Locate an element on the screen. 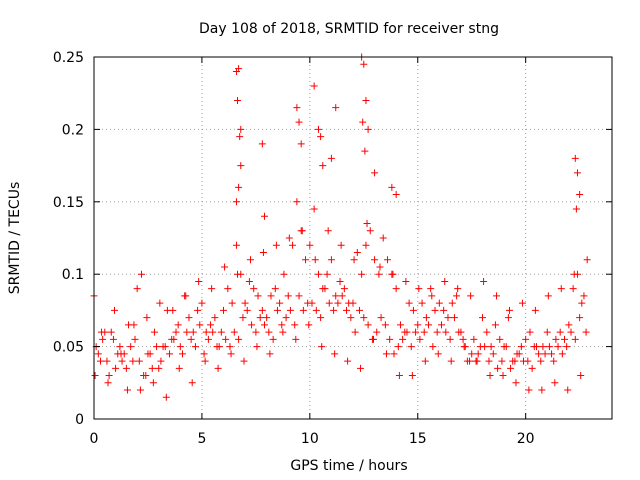  y-tick-label: 0.05 is located at coordinates (68, 348).